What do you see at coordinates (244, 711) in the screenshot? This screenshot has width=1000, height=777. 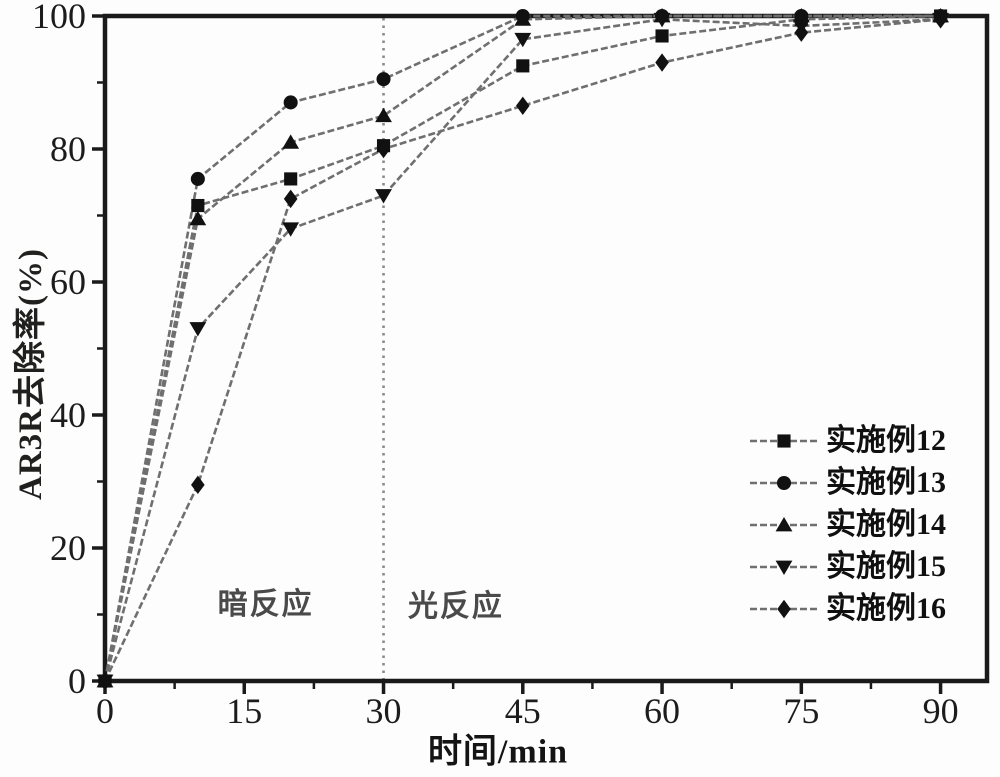 I see `x-tick-label-15: 15` at bounding box center [244, 711].